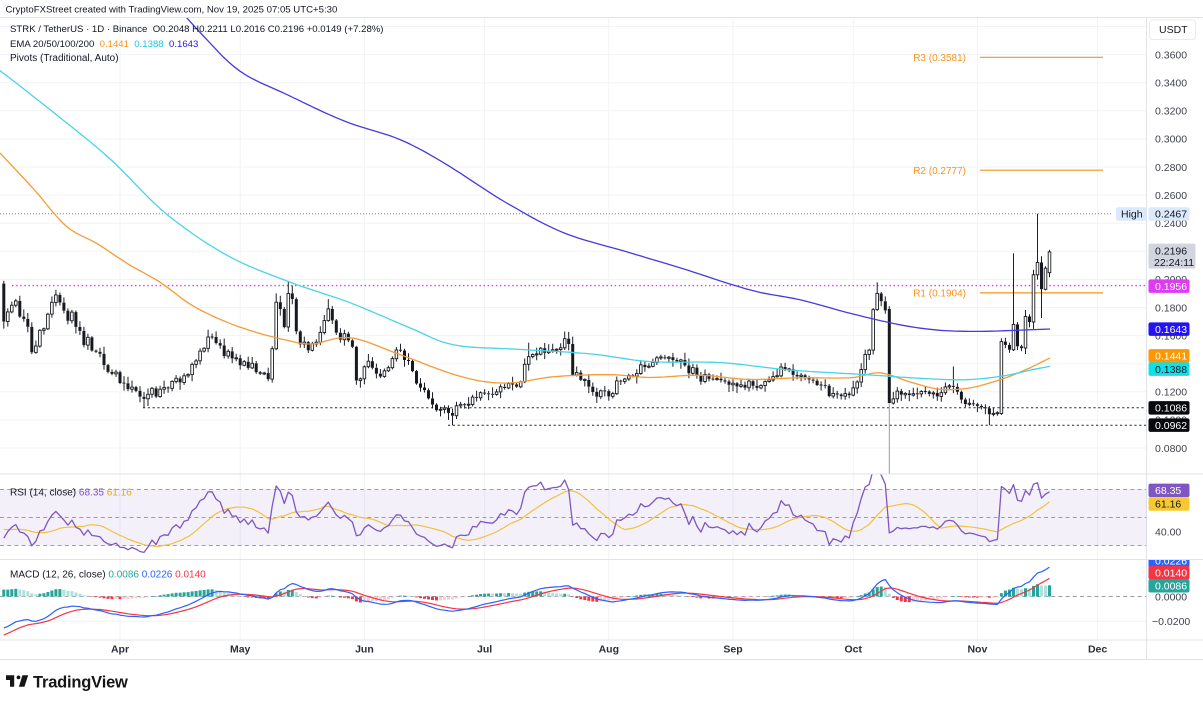  Describe the element at coordinates (120, 650) in the screenshot. I see `svg-text: Apr` at that location.